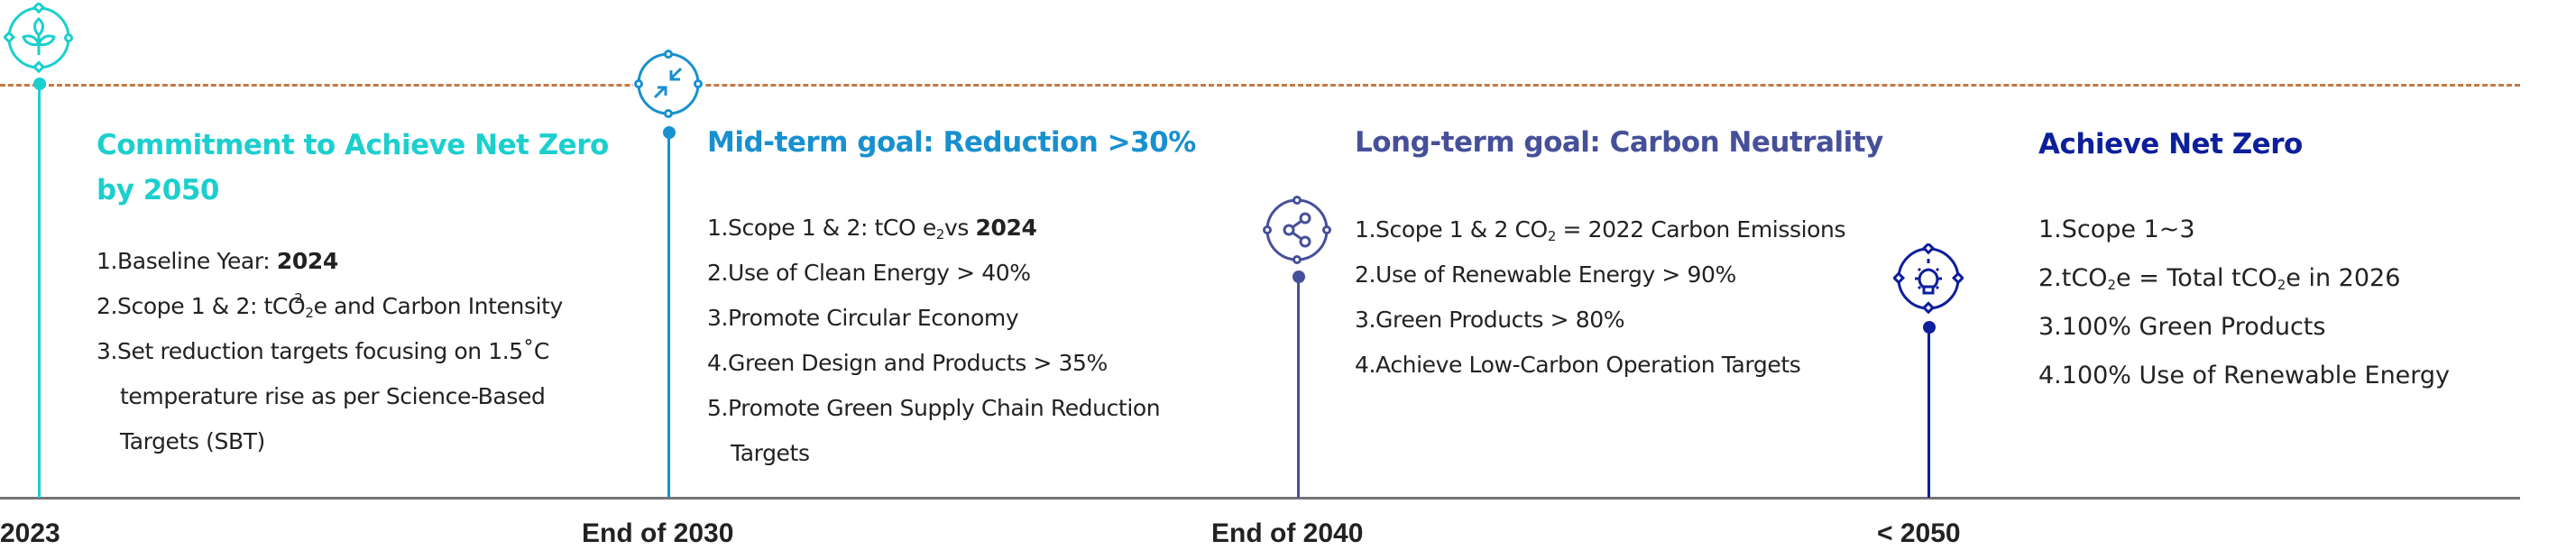 The height and width of the screenshot is (550, 2576). What do you see at coordinates (2171, 144) in the screenshot?
I see `stage4-title: Achieve Net Zero` at bounding box center [2171, 144].